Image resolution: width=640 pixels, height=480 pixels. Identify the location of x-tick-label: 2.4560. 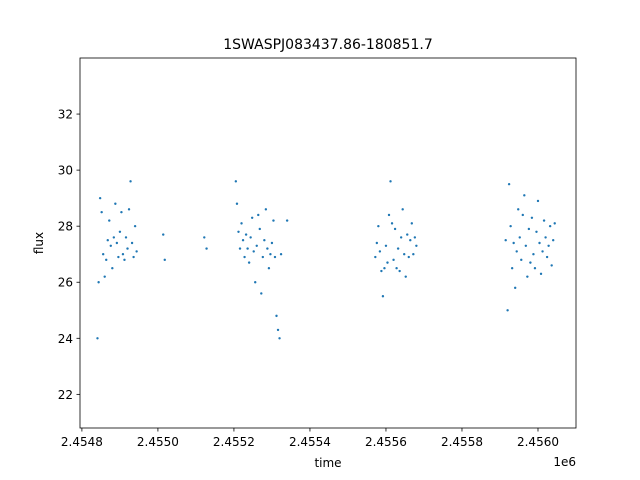
(538, 442).